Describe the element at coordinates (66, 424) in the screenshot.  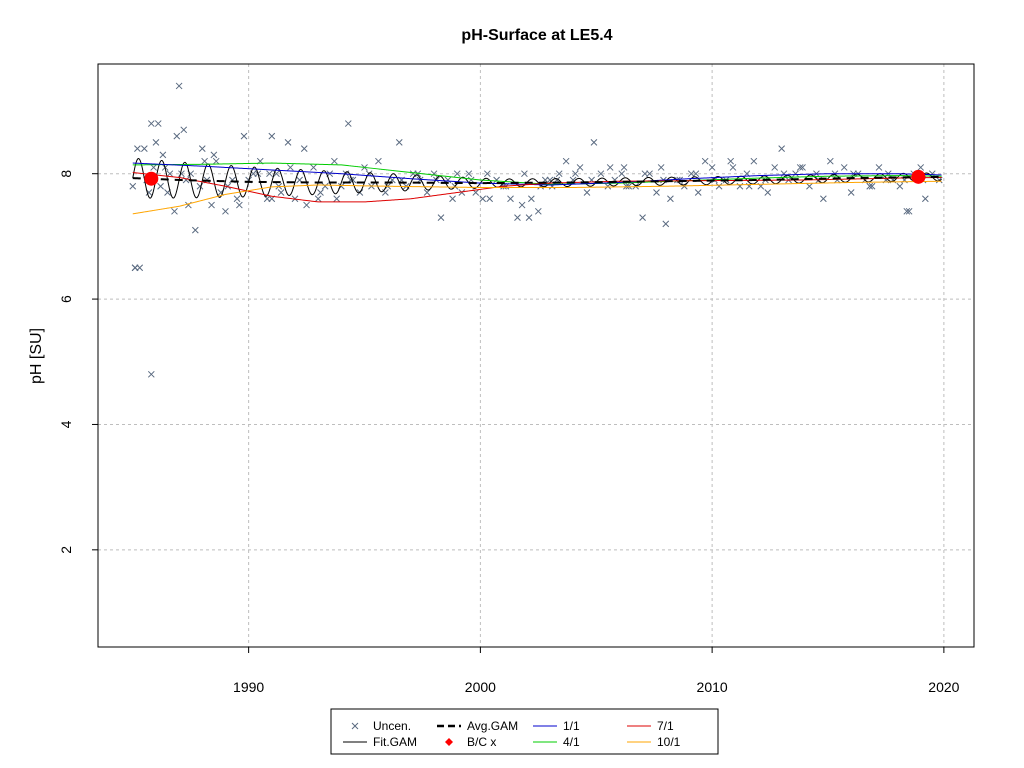
I see `y-tick-label: 4` at that location.